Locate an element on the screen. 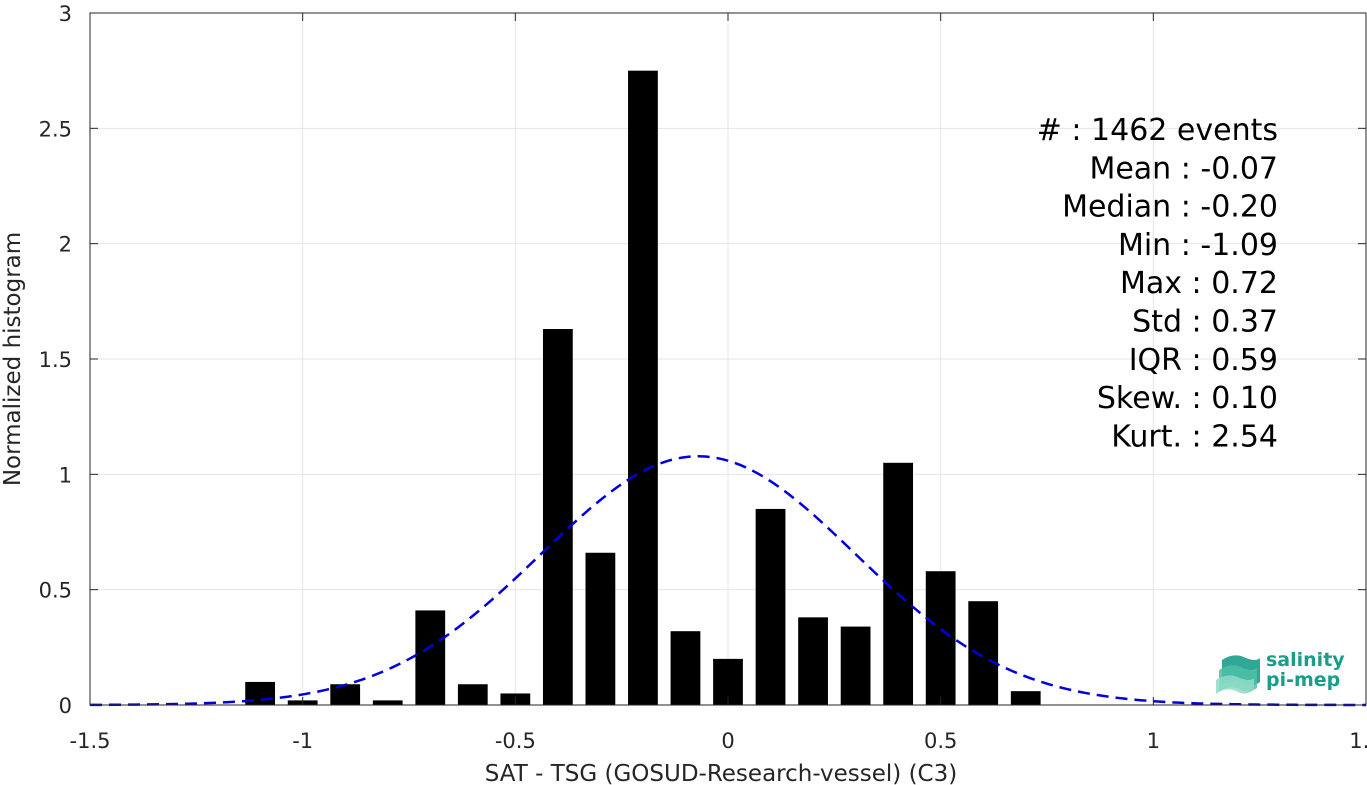 The height and width of the screenshot is (785, 1367). y-tick-label: 2 is located at coordinates (65, 245).